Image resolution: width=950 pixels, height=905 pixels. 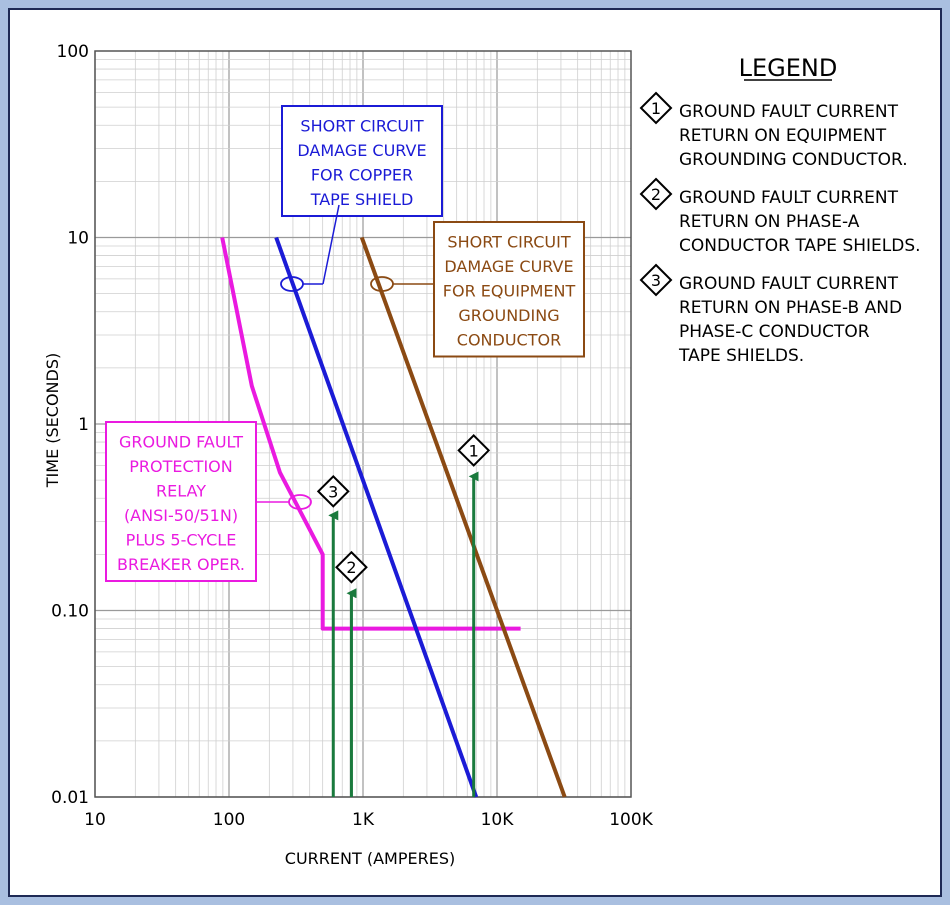 What do you see at coordinates (769, 222) in the screenshot?
I see `legend-item-text: RETURN ON PHASE-A` at bounding box center [769, 222].